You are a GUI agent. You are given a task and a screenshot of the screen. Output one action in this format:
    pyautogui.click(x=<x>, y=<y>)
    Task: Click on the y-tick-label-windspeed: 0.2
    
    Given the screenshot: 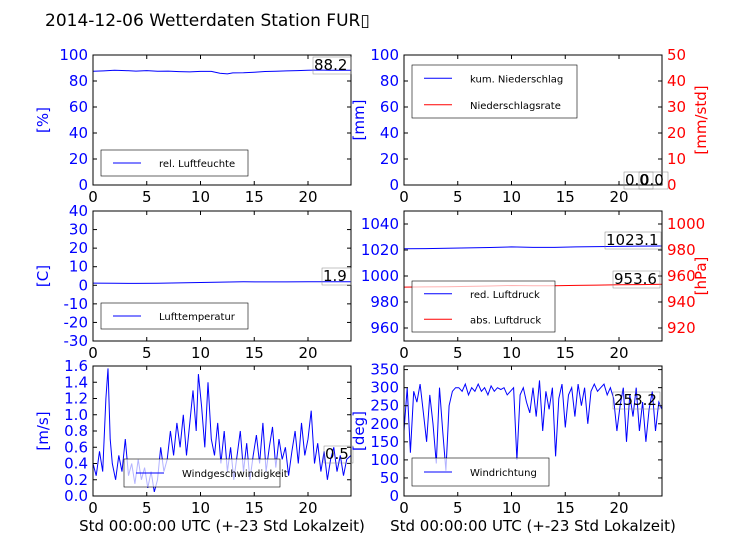 What is the action you would take?
    pyautogui.click(x=76, y=480)
    